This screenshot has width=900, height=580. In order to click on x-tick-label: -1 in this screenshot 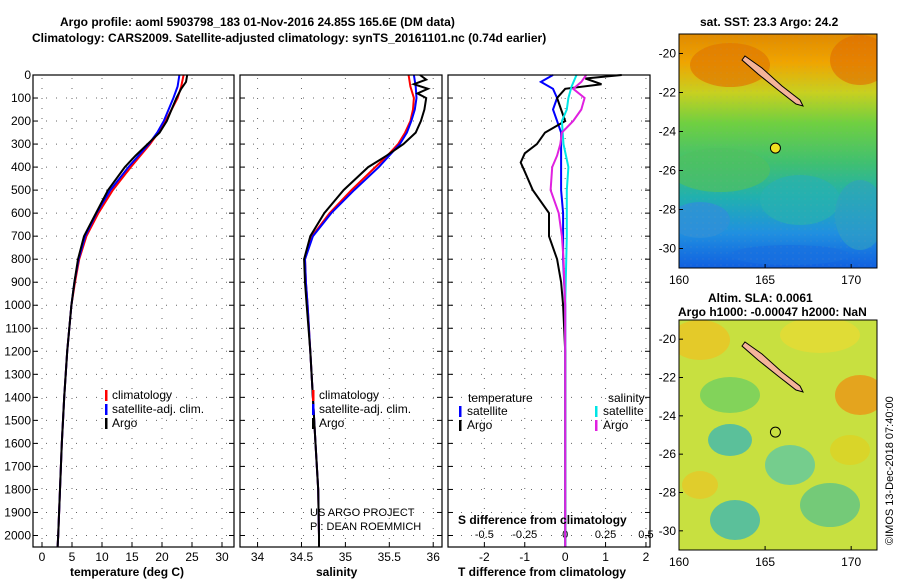, I will do `click(524, 557)`.